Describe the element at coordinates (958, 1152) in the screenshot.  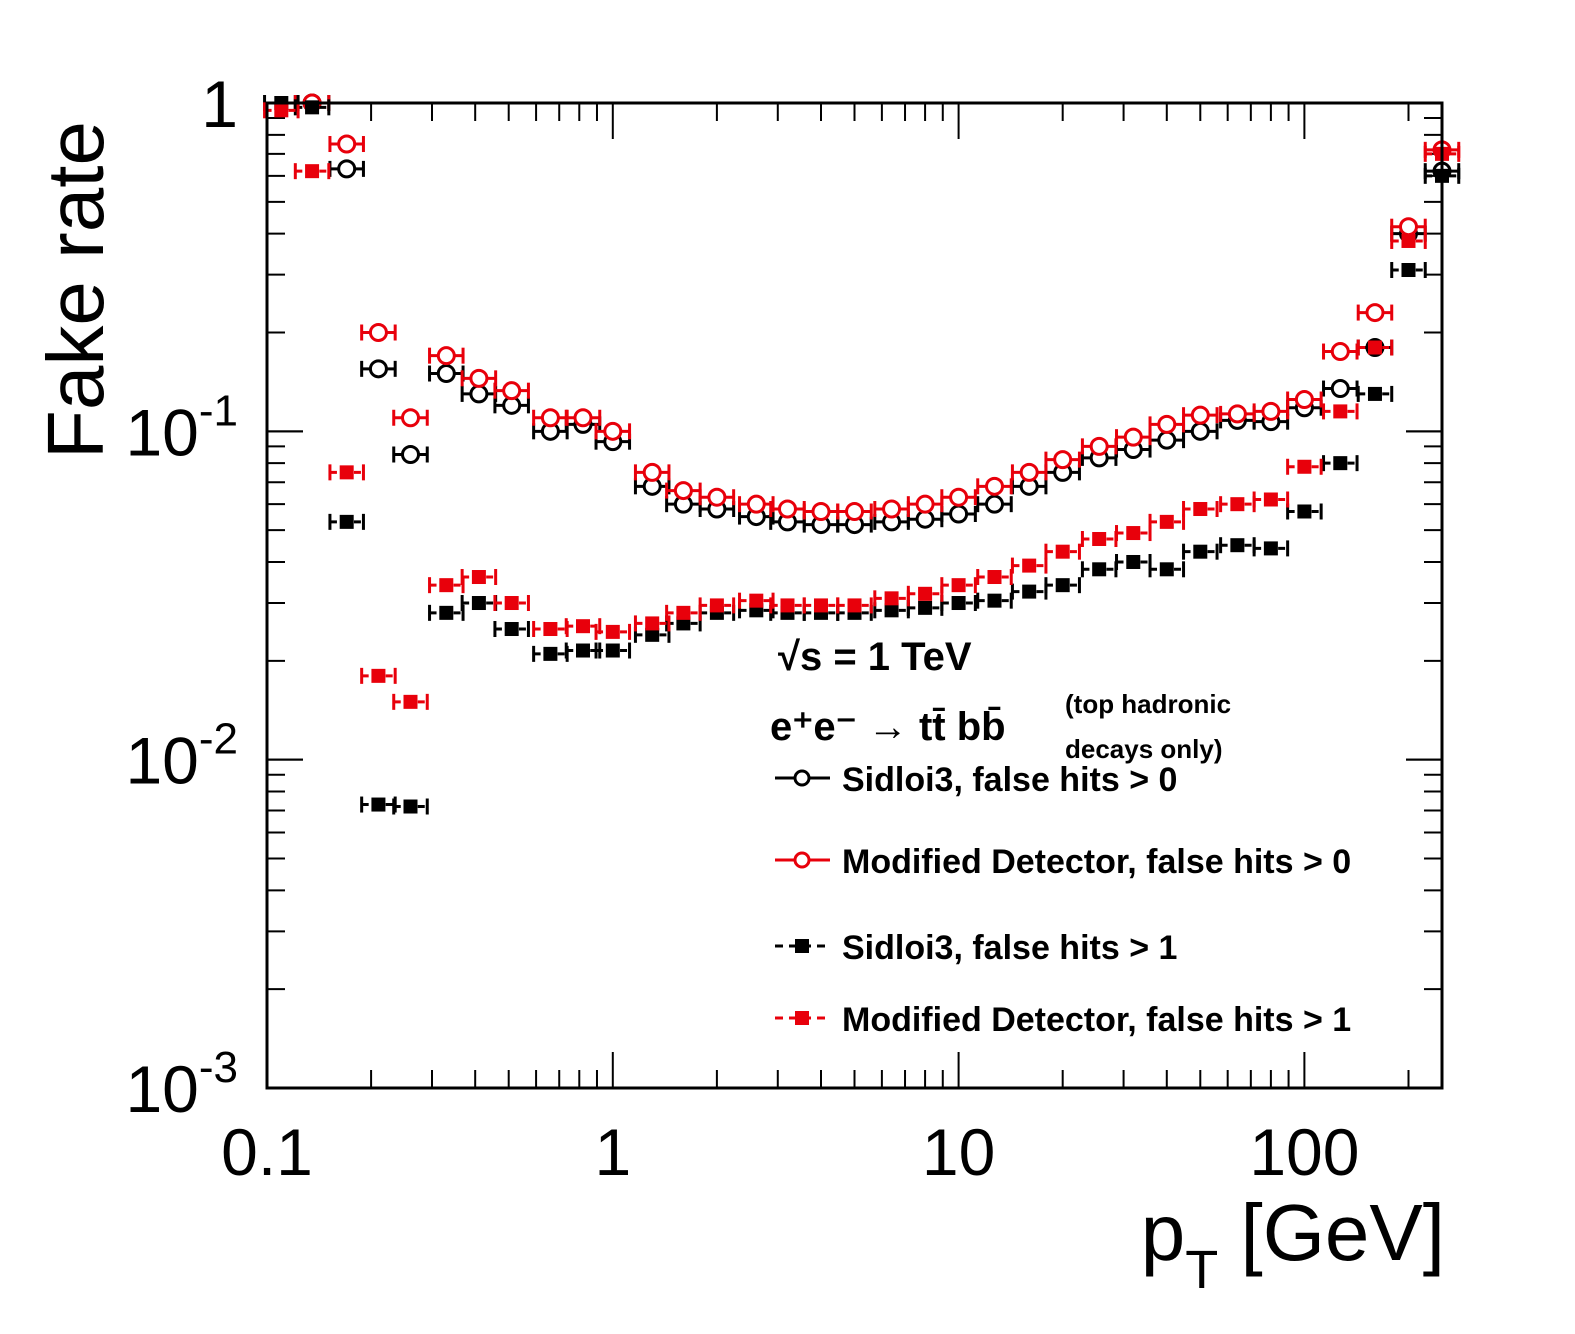
I see `x-tick-label: 10` at that location.